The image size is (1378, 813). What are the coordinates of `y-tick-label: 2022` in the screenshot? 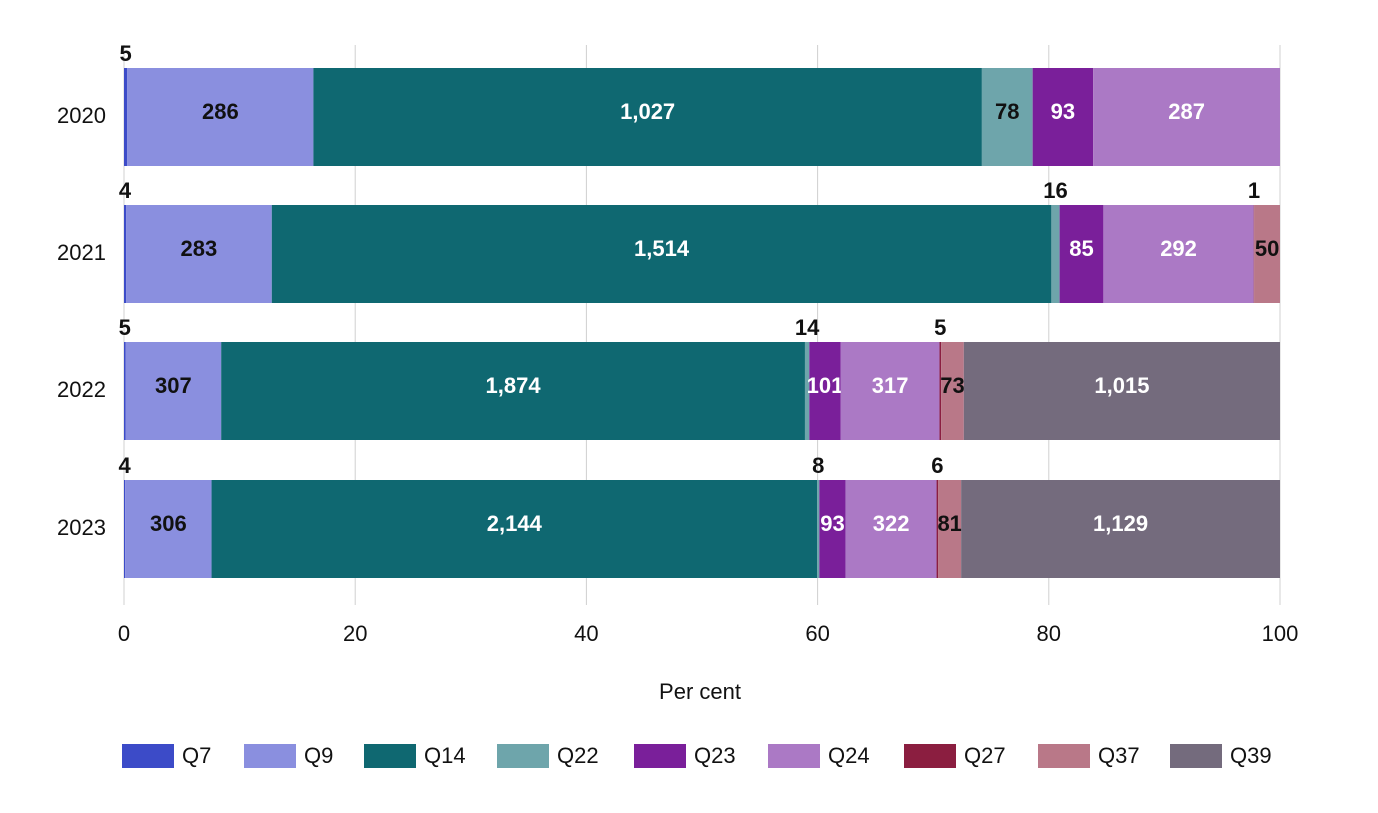 It's located at (81, 389).